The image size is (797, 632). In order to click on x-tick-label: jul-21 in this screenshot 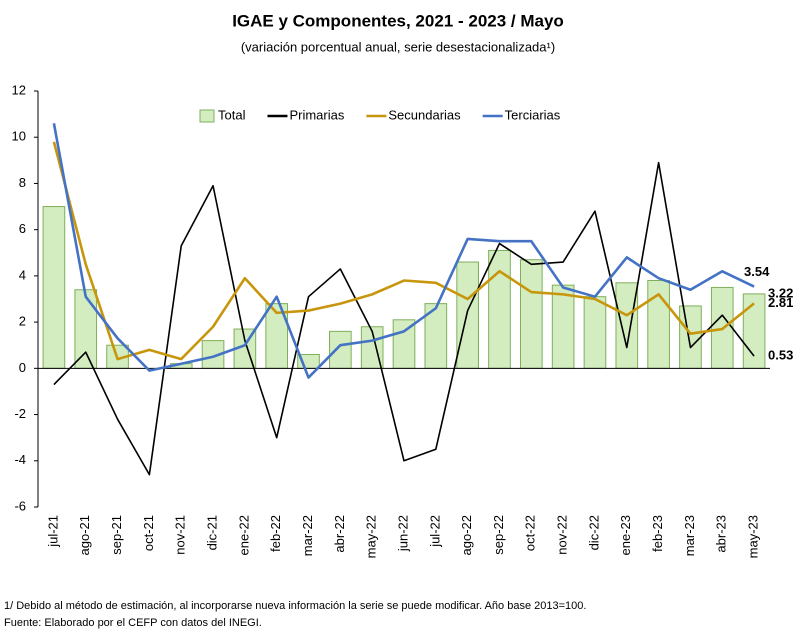, I will do `click(52, 531)`.